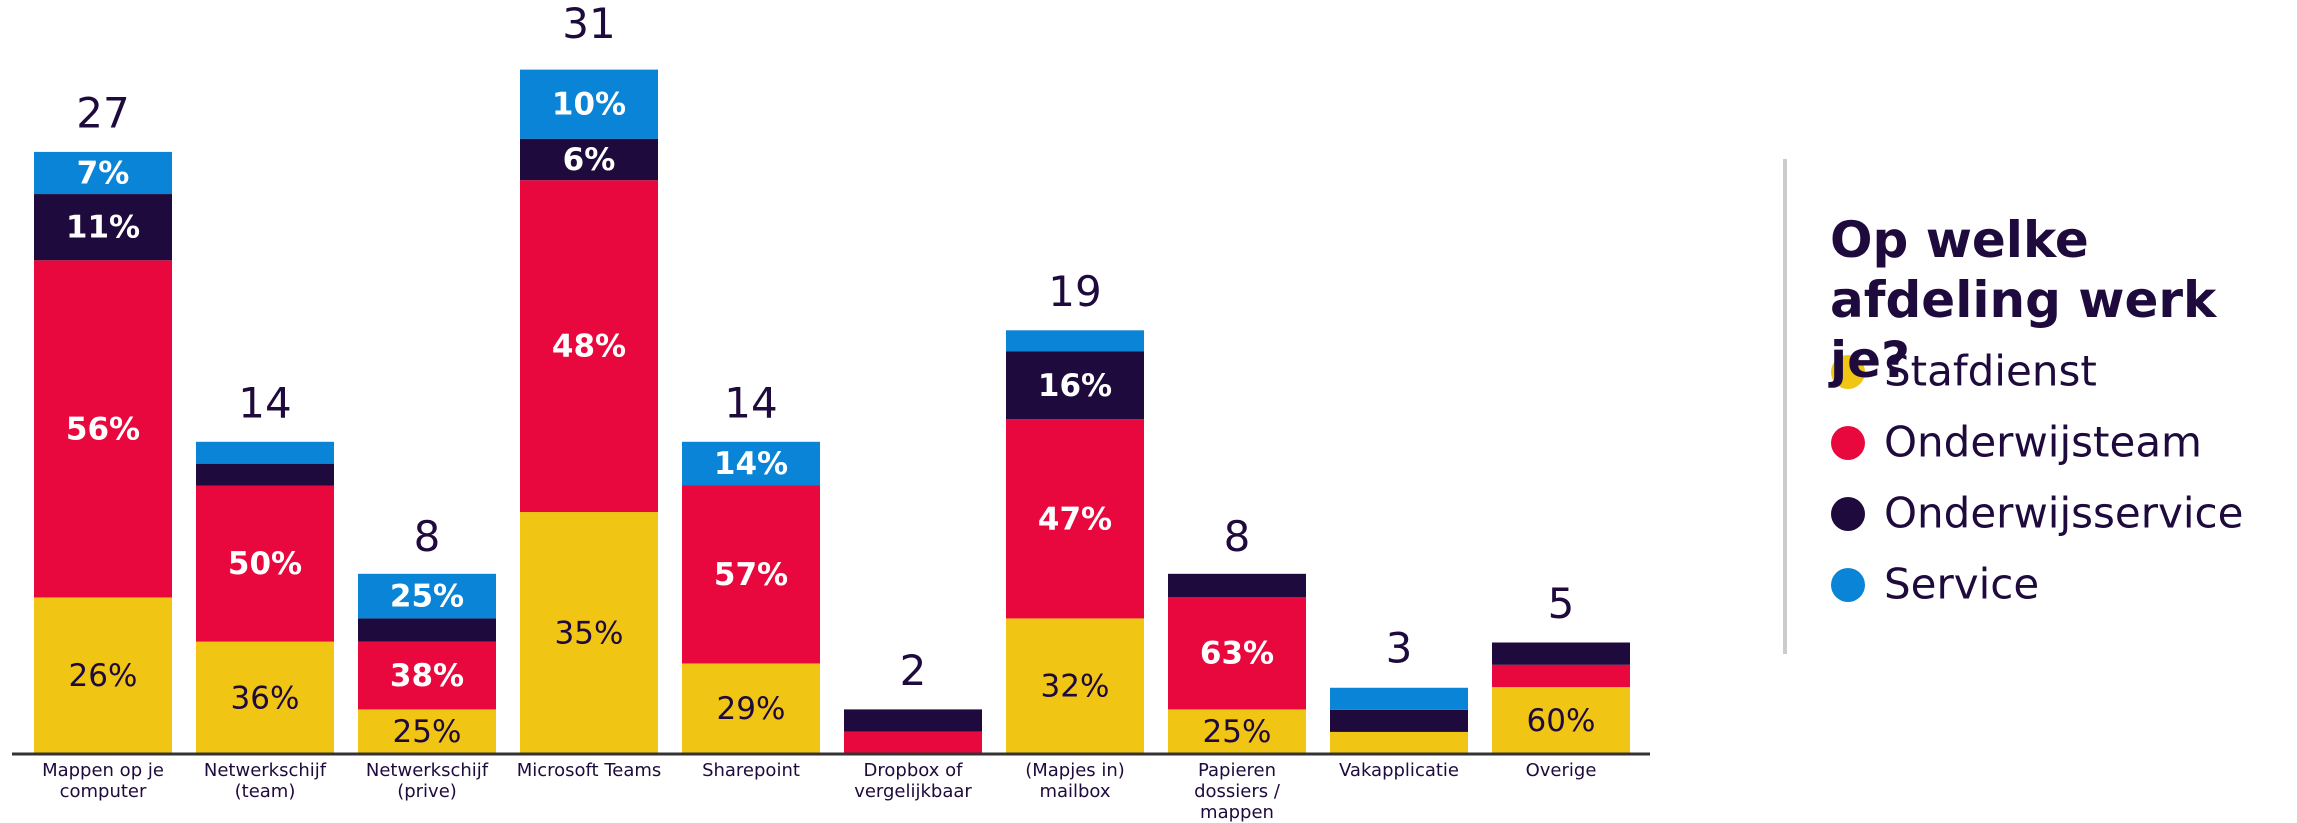  Describe the element at coordinates (265, 781) in the screenshot. I see `x-tick-label: Netwerkschijf (team)` at that location.